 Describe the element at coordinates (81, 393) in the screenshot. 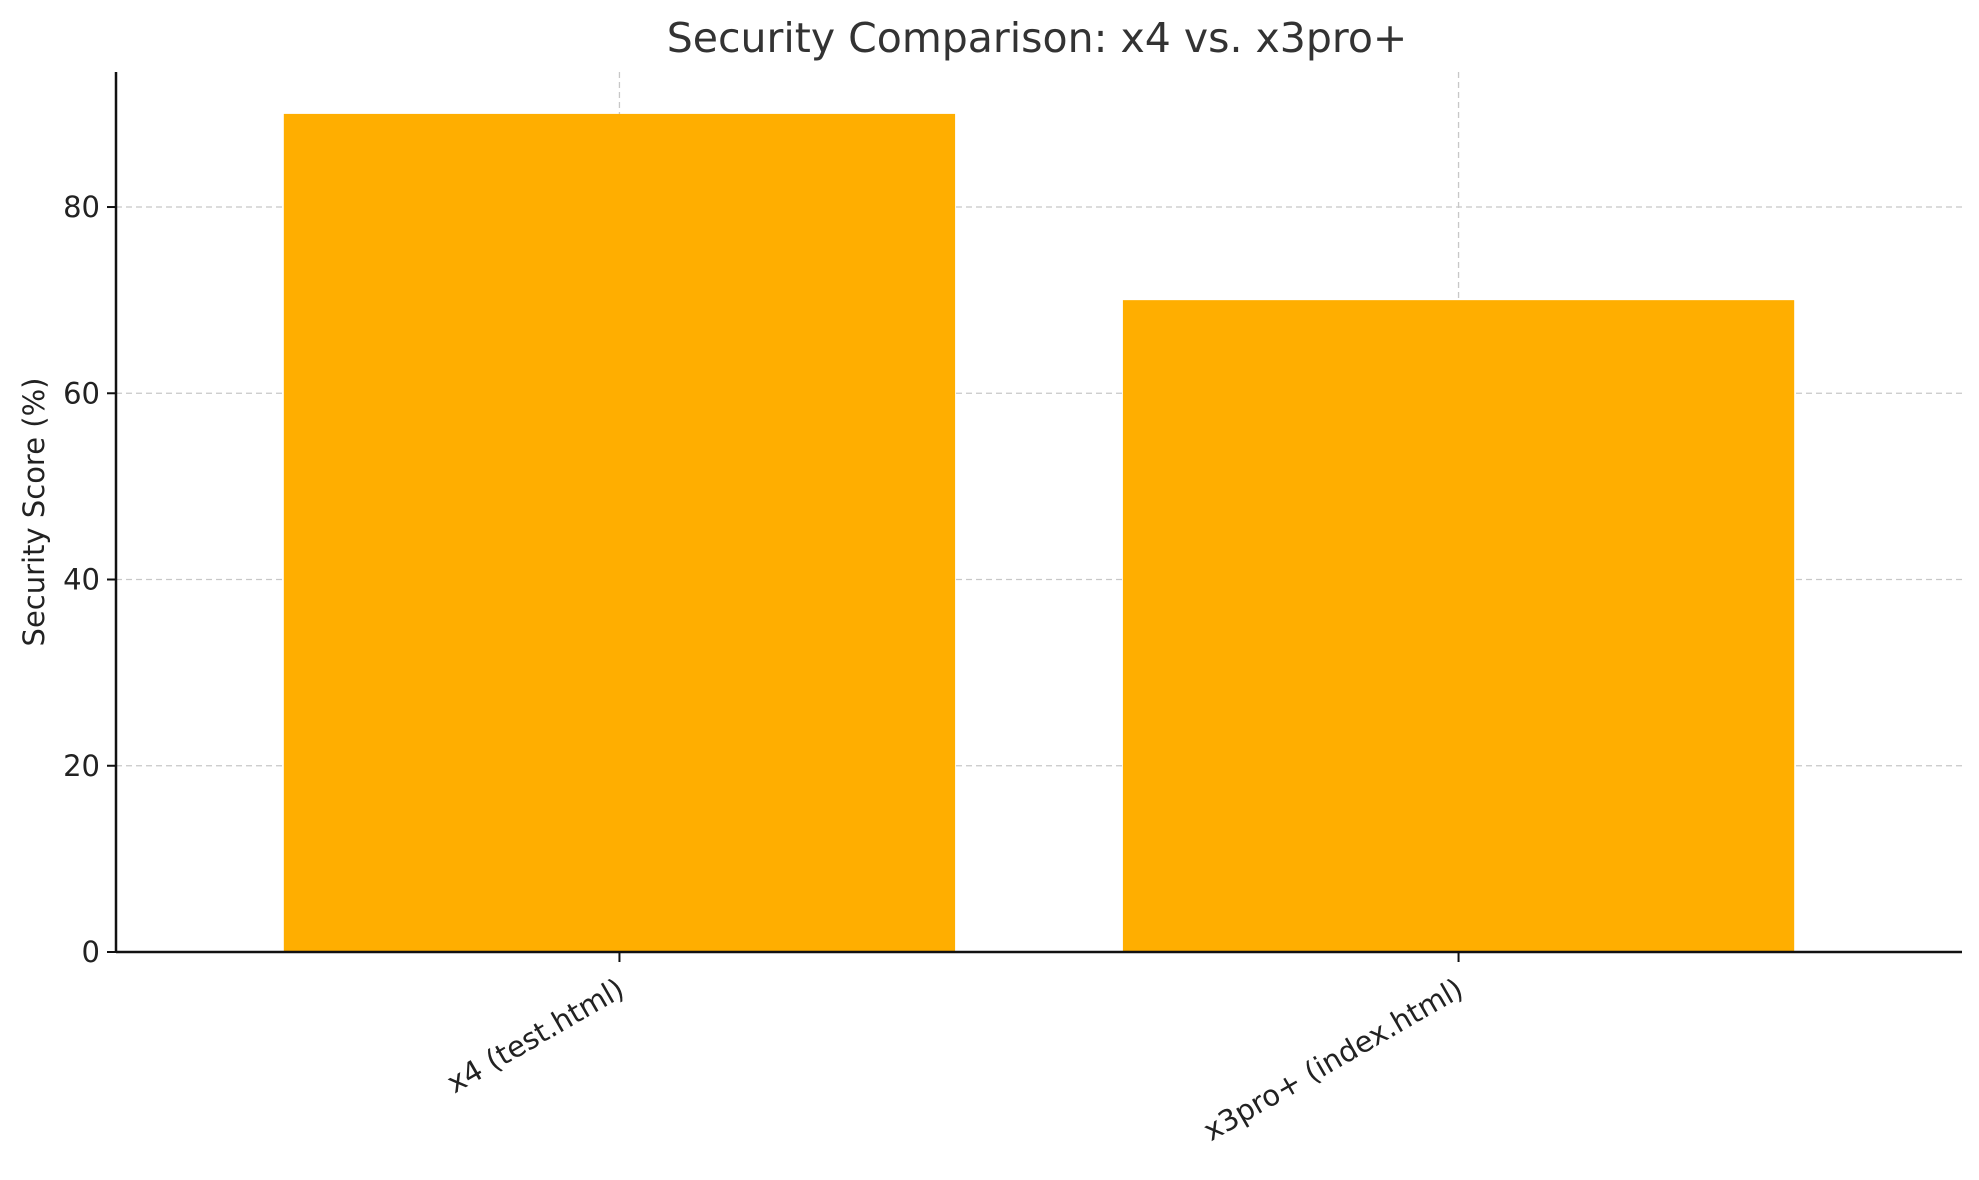

I see `y-tick-label: 60` at that location.